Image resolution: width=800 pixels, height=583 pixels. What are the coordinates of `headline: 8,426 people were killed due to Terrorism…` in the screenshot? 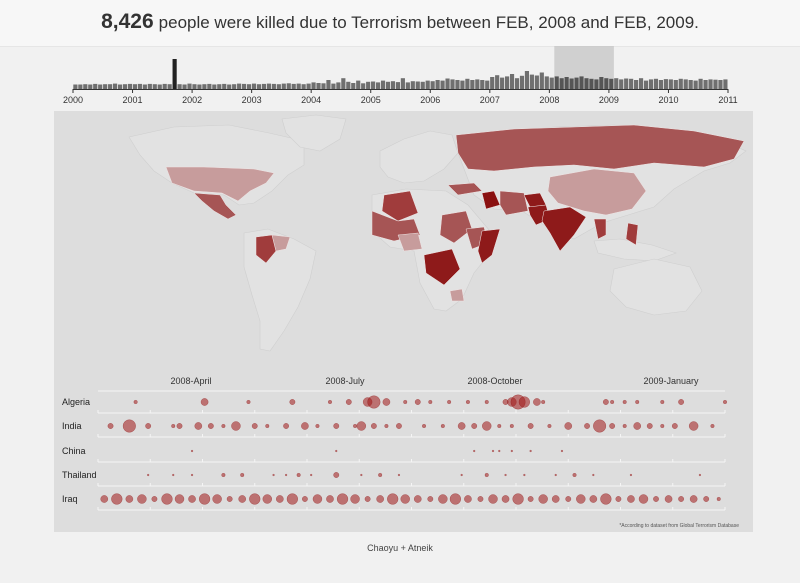 It's located at (400, 22).